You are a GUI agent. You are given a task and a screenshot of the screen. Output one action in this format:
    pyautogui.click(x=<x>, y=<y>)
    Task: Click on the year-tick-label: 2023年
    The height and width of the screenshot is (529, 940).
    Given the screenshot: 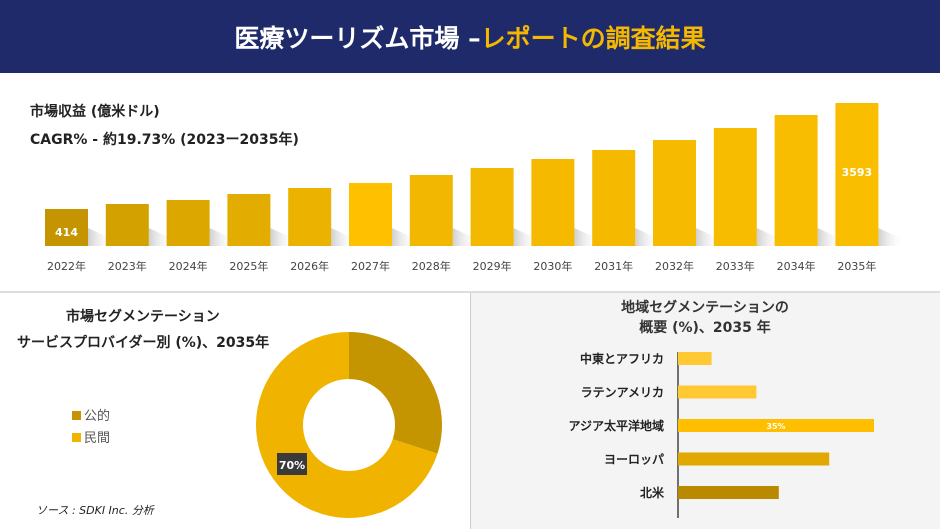 What is the action you would take?
    pyautogui.click(x=127, y=266)
    